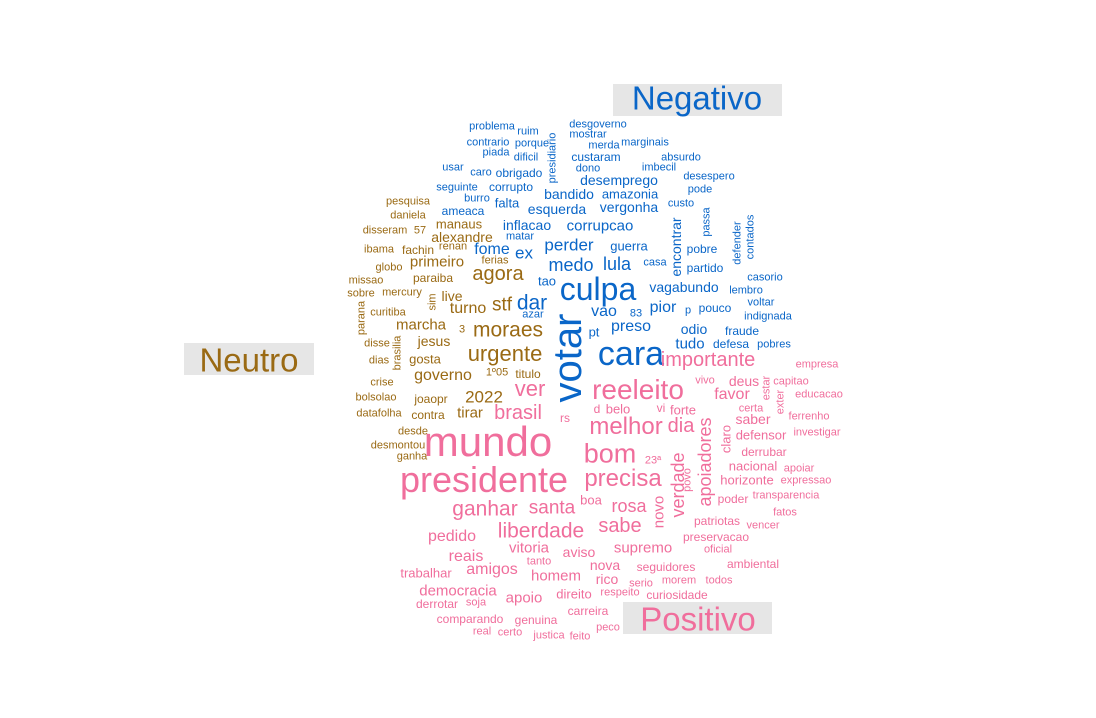 Image resolution: width=1096 pixels, height=718 pixels. What do you see at coordinates (717, 521) in the screenshot?
I see `word-positivo: patriotas` at bounding box center [717, 521].